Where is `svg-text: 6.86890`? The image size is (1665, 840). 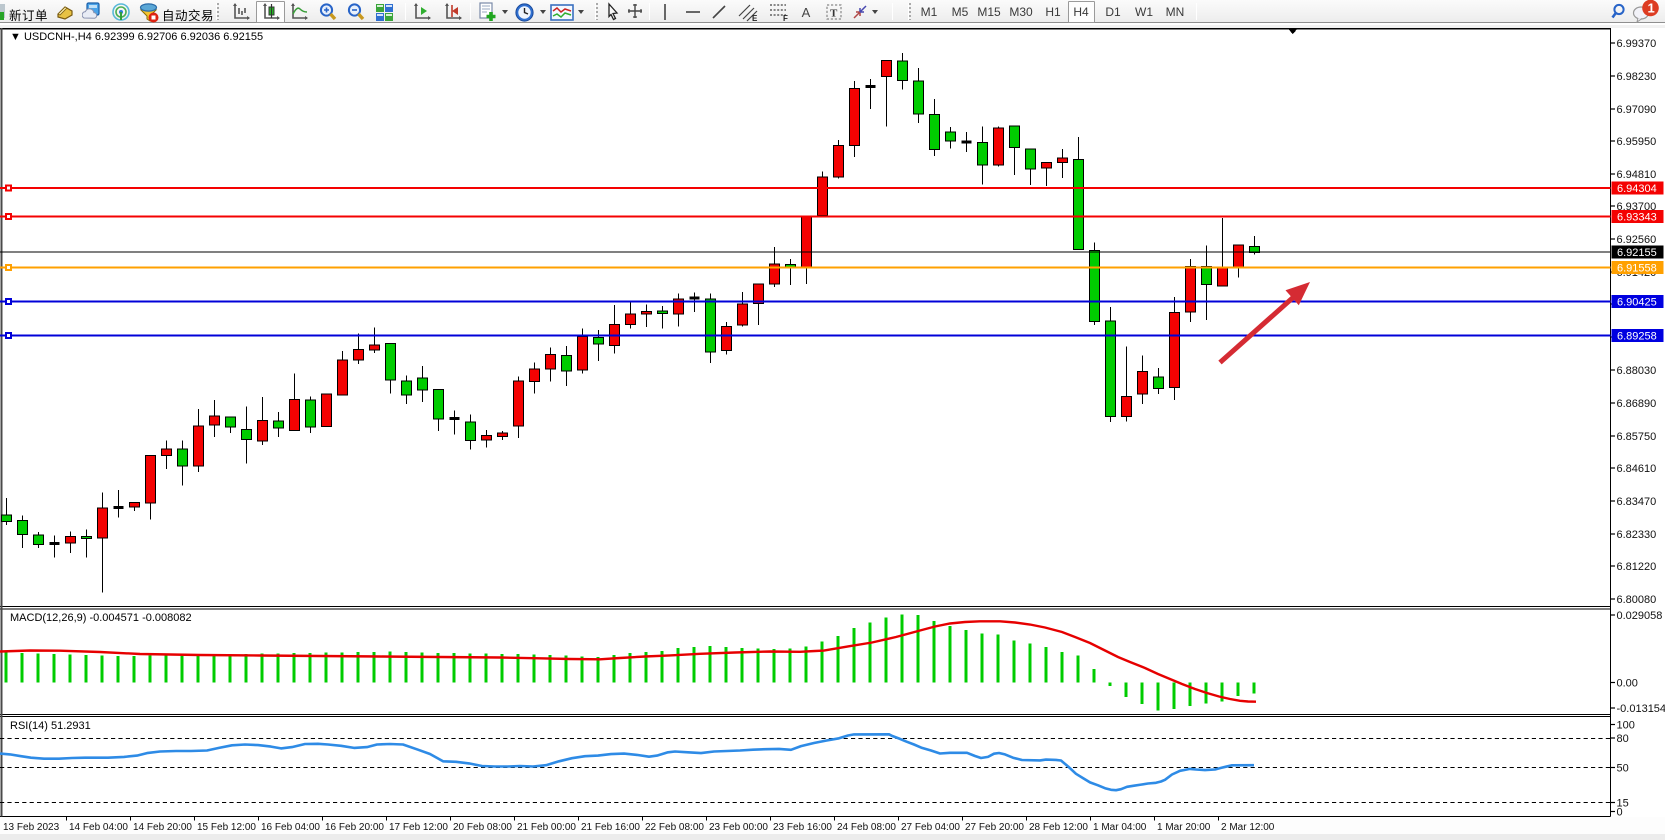
svg-text: 6.86890 is located at coordinates (1637, 404).